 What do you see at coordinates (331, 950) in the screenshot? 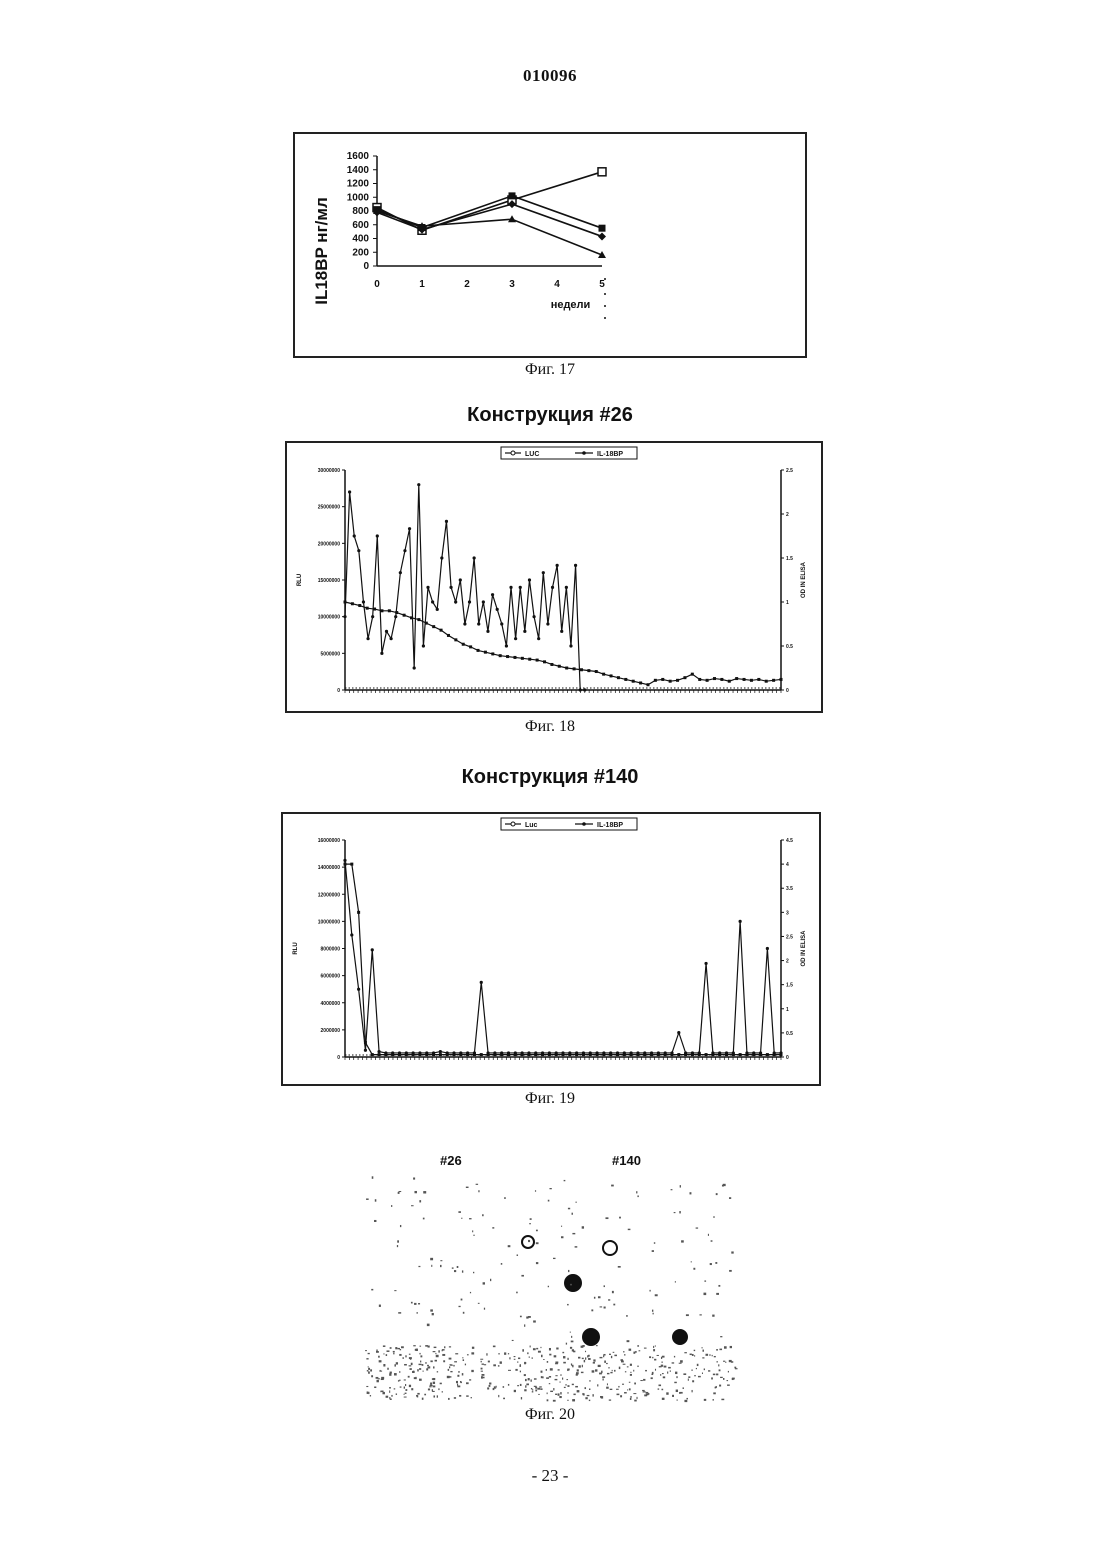
I see `left-tick-label: 8000000` at bounding box center [331, 950].